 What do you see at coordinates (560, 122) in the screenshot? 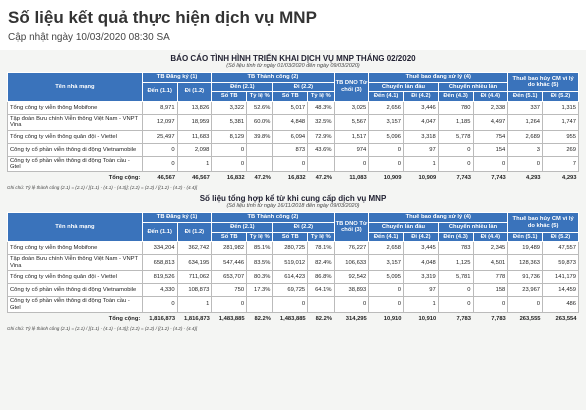
I see `cell: 1,747` at bounding box center [560, 122].